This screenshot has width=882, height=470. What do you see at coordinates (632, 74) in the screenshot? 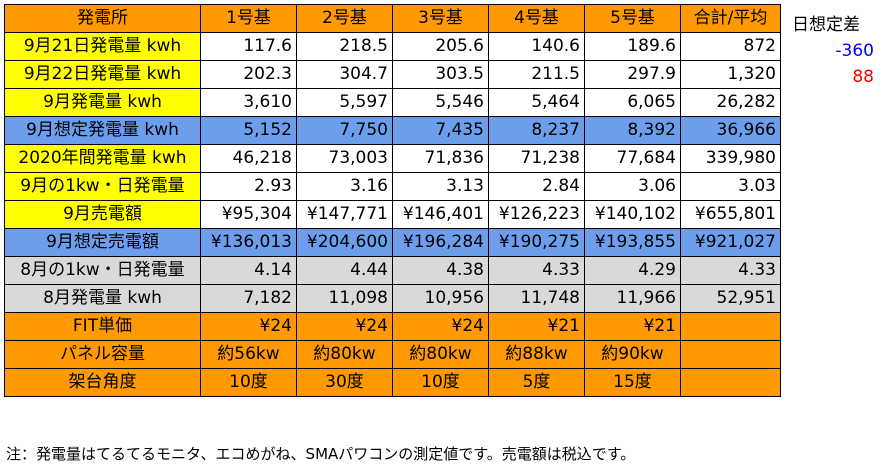
I see `unit-5-cell: 297.9` at bounding box center [632, 74].